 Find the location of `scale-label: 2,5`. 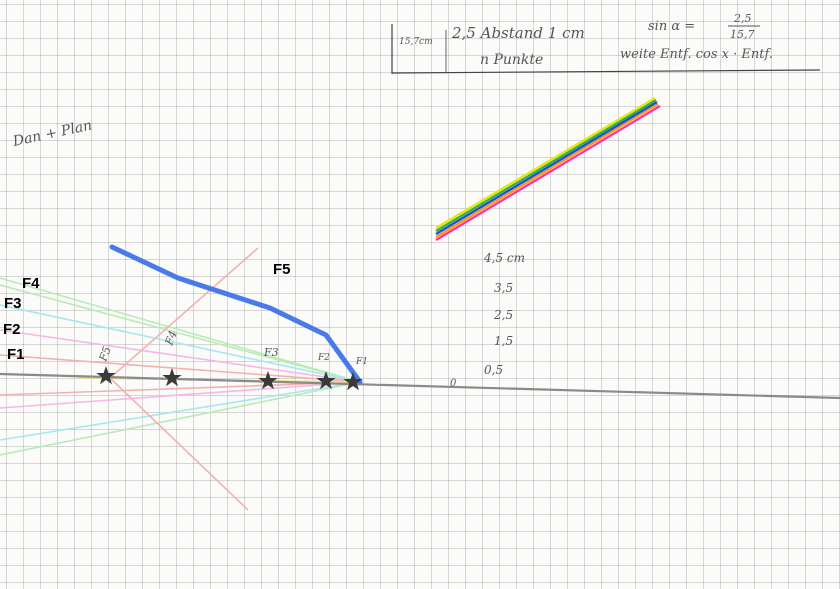

scale-label: 2,5 is located at coordinates (503, 315).